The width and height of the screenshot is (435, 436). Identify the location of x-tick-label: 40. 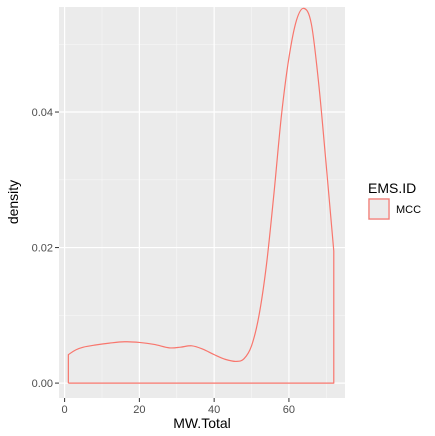
(214, 410).